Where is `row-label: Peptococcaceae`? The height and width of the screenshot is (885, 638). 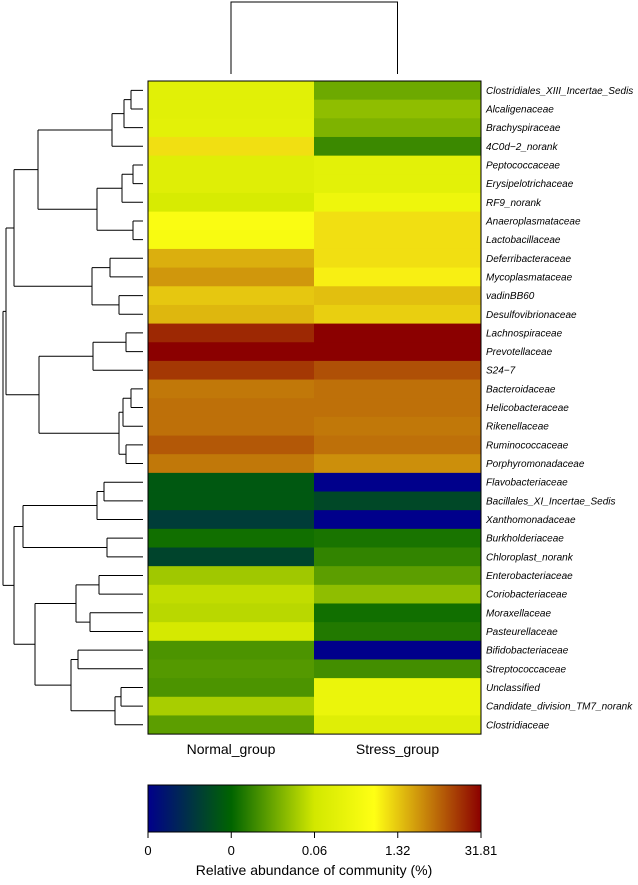 row-label: Peptococcaceae is located at coordinates (523, 165).